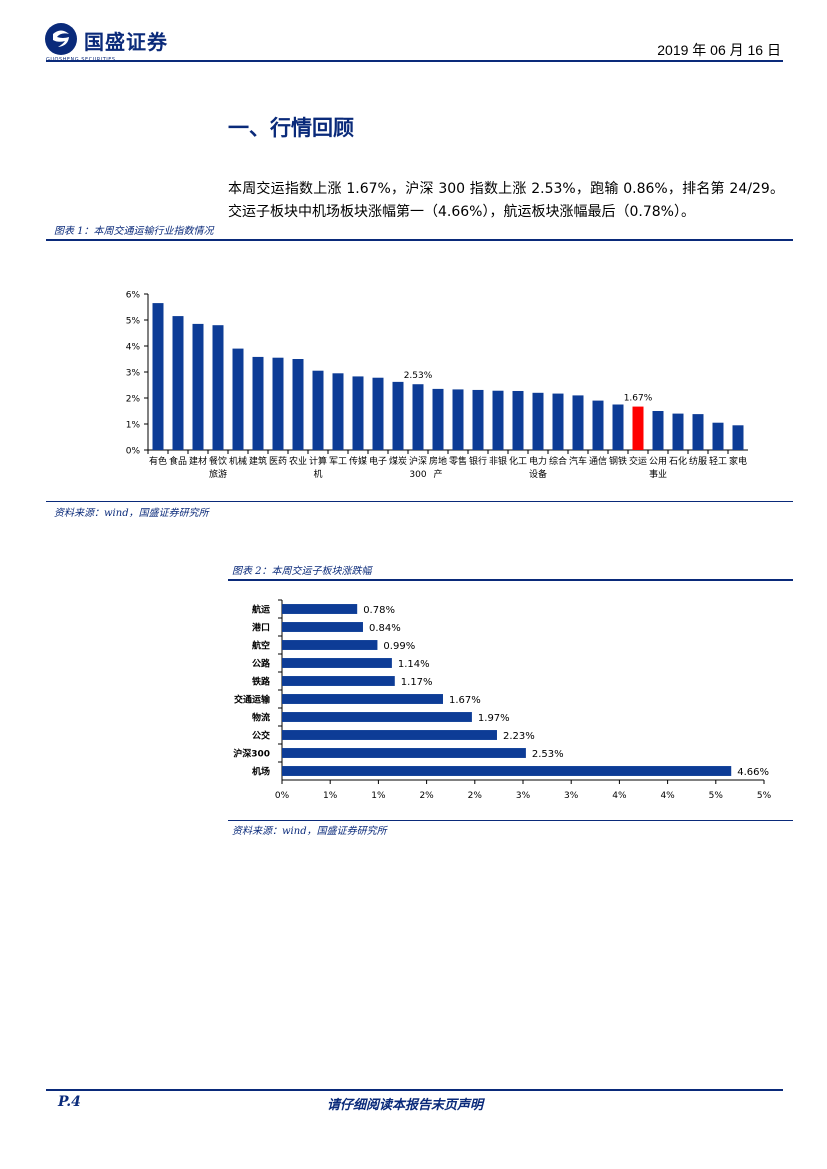 This screenshot has height=1169, width=827. I want to click on y-tick-label: 3%, so click(133, 374).